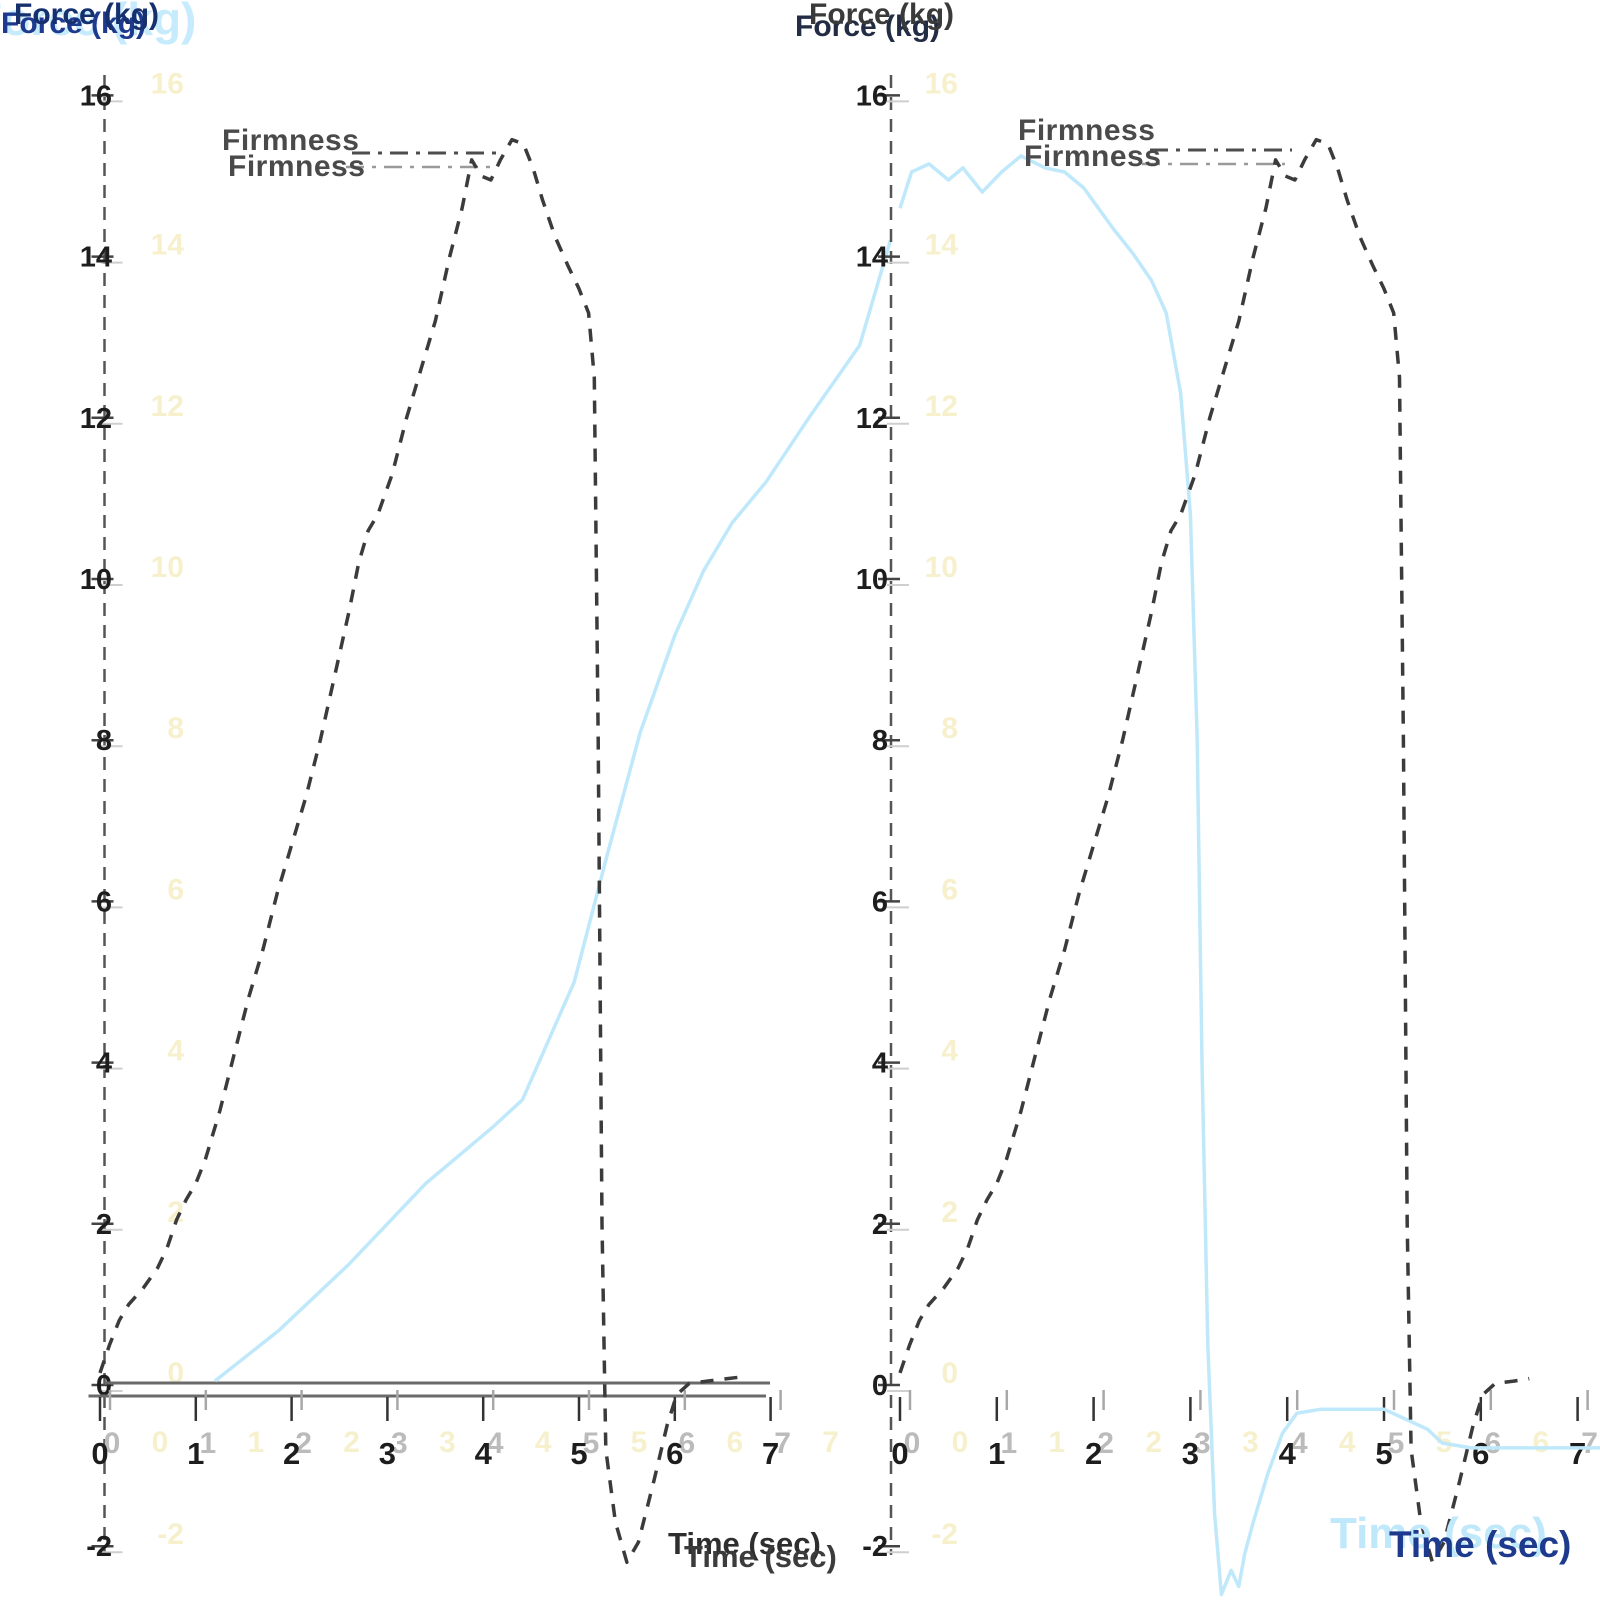 This screenshot has width=1600, height=1600. I want to click on left-y-tick-label: 2, so click(104, 1225).